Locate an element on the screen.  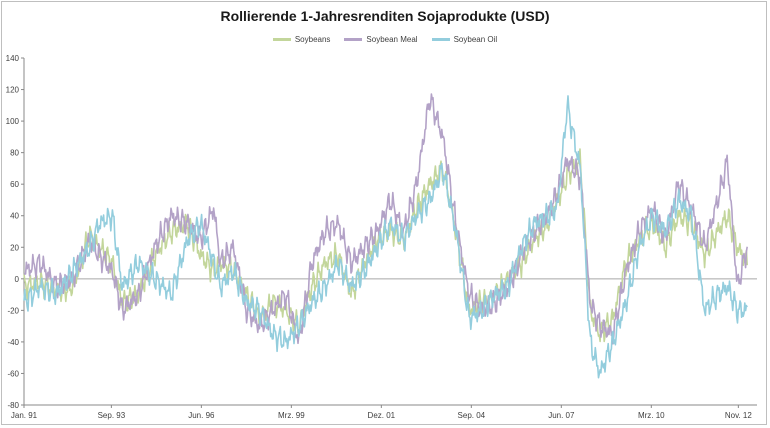
legend-item-soybean-meal: Soybean Meal is located at coordinates (381, 39).